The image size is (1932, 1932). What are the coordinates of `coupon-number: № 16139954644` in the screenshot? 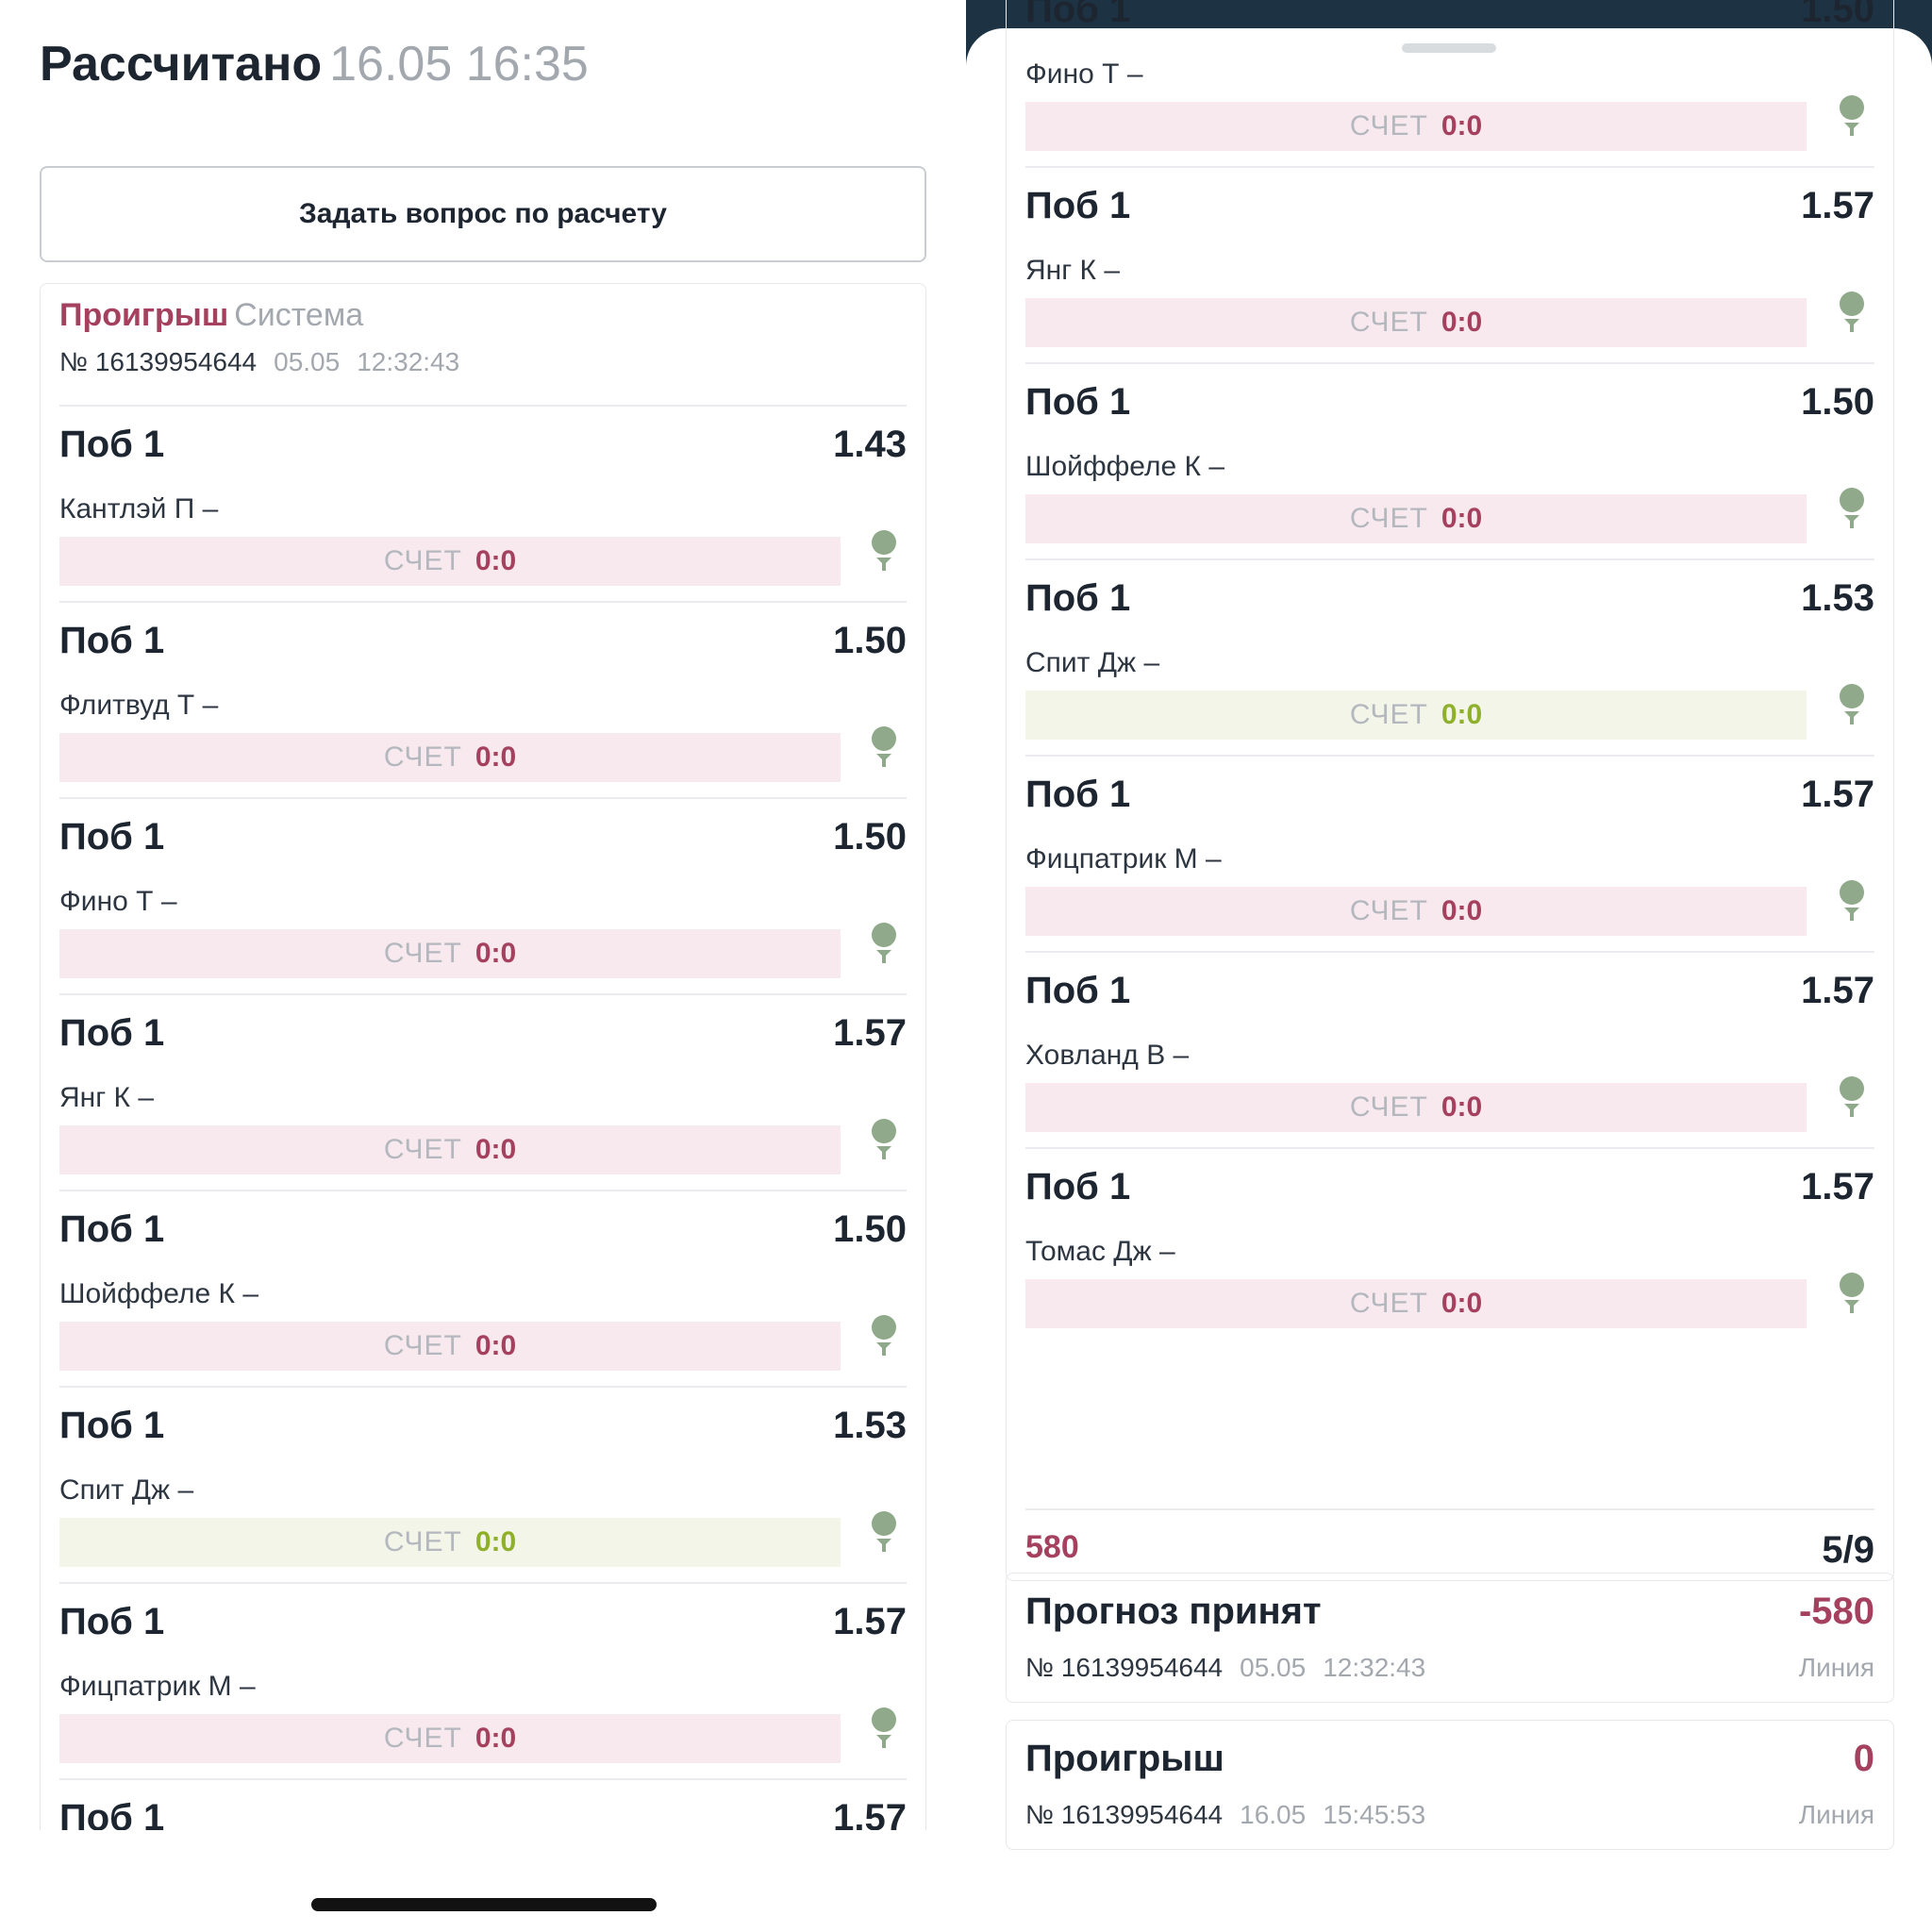 It's located at (159, 361).